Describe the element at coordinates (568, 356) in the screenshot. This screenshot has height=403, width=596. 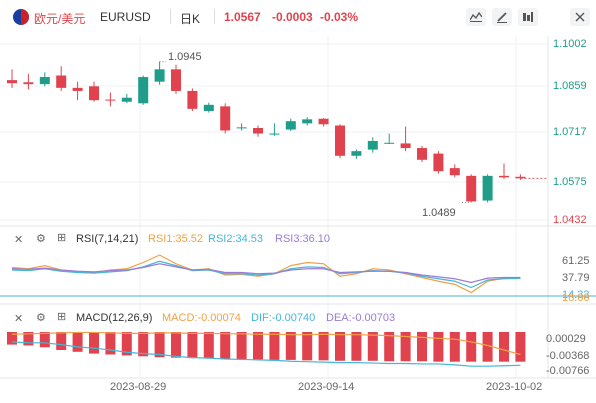
I see `macd-axis-tick: -0.00368` at that location.